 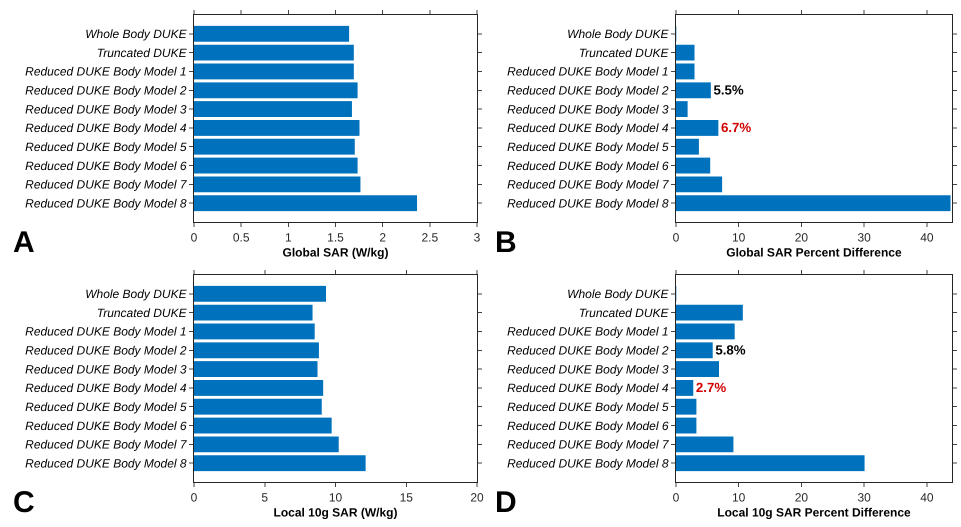 What do you see at coordinates (814, 512) in the screenshot?
I see `x-axis-title: Local 10g SAR Percent Difference` at bounding box center [814, 512].